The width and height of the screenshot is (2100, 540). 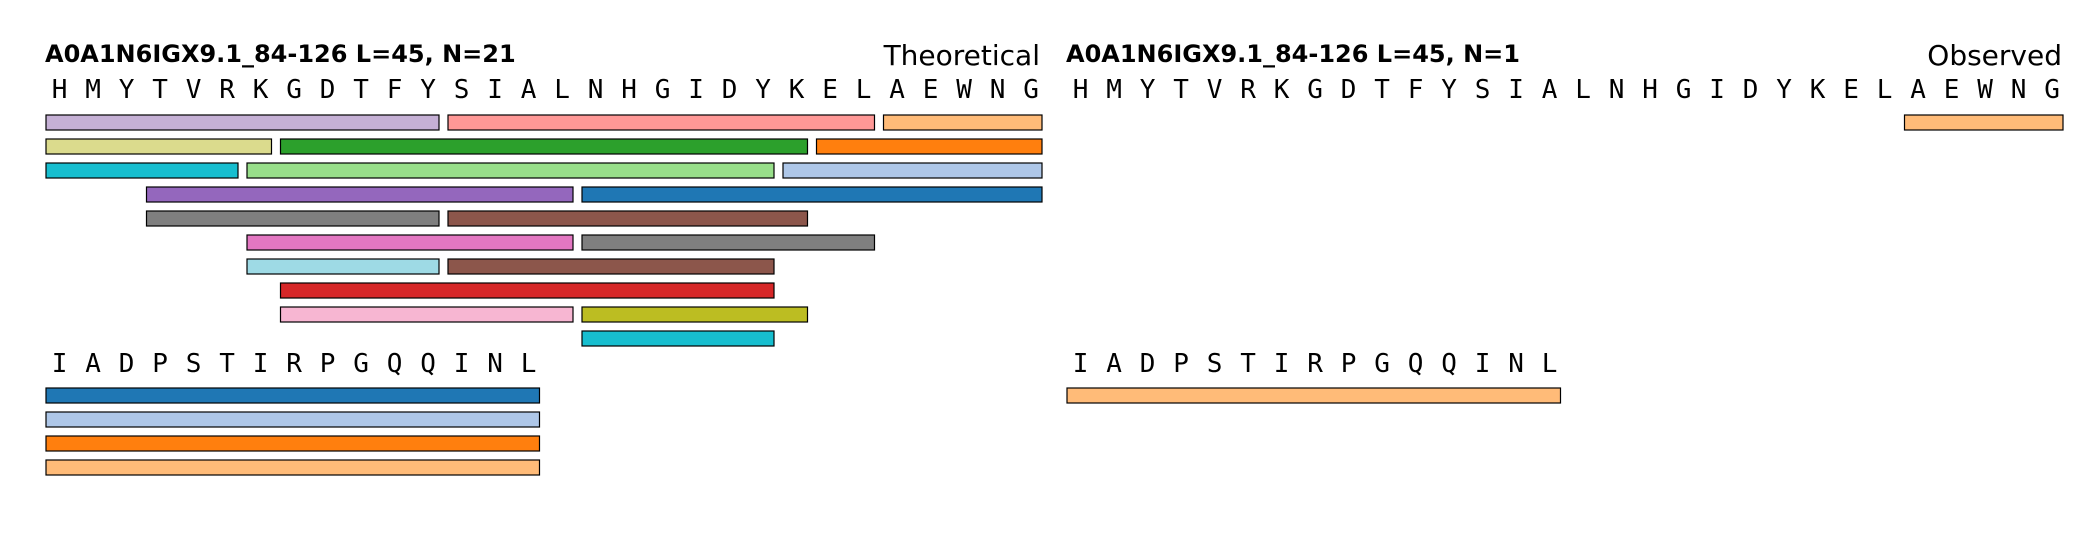 I want to click on observed-panel-title: A0A1N6IGX9.1_84-126 L=45, N=1, so click(x=1293, y=54).